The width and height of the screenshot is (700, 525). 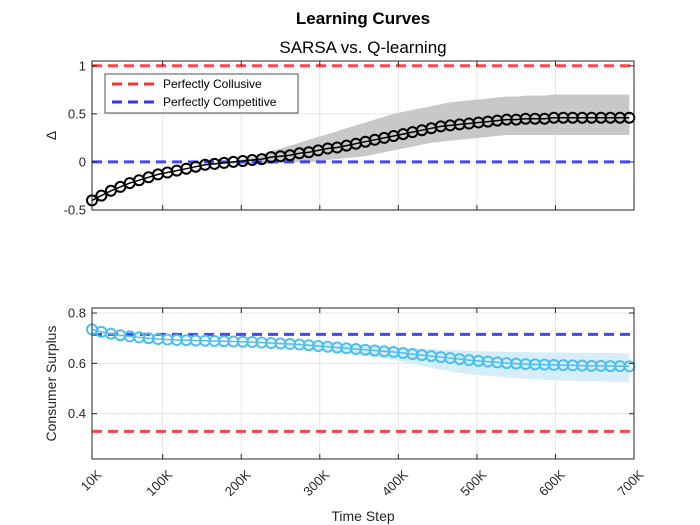 What do you see at coordinates (220, 102) in the screenshot?
I see `legend-label-competitive: Perfectly Competitive` at bounding box center [220, 102].